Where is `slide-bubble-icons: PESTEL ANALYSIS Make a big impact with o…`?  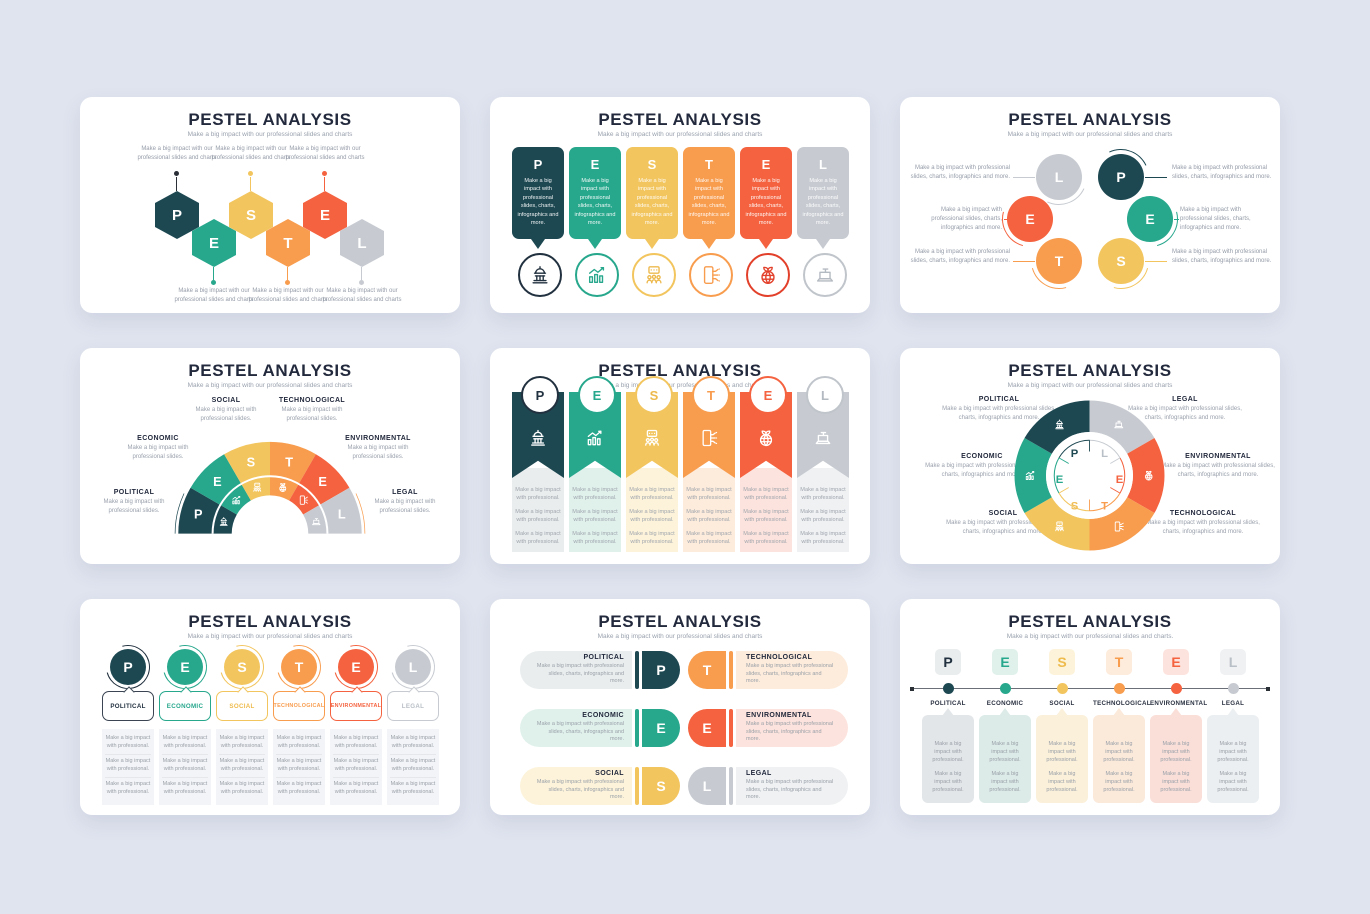
slide-bubble-icons: PESTEL ANALYSIS Make a big impact with o… is located at coordinates (680, 205).